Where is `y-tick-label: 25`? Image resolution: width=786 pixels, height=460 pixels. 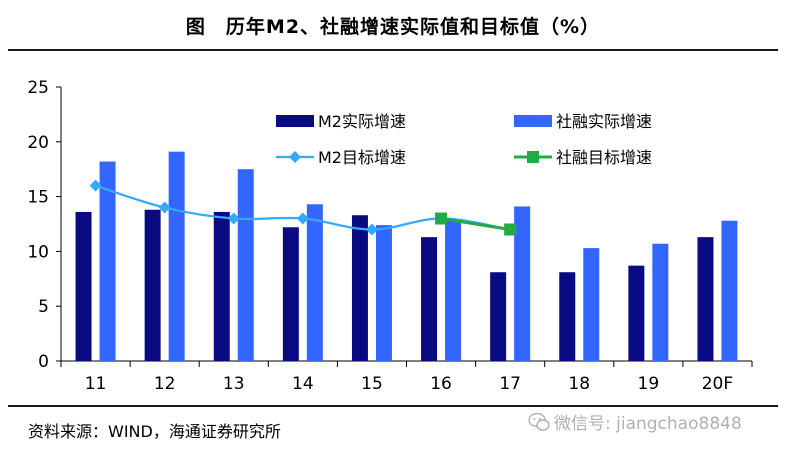 y-tick-label: 25 is located at coordinates (38, 88).